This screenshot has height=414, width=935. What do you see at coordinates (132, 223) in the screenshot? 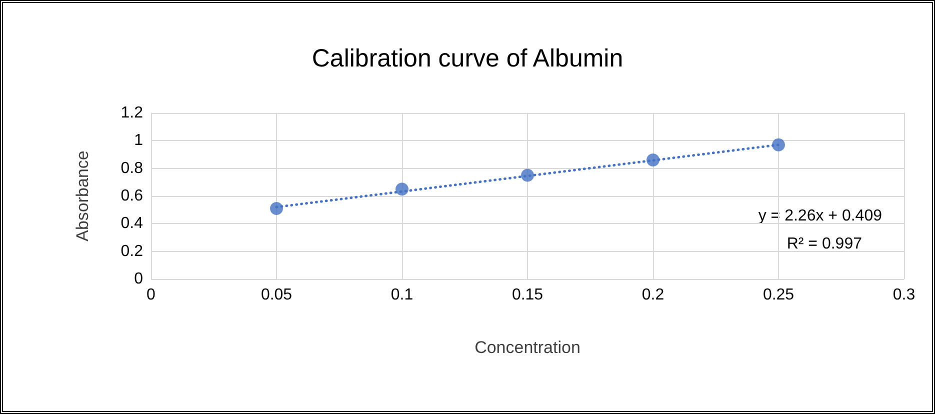
I see `y-tick-label: 0.4` at bounding box center [132, 223].